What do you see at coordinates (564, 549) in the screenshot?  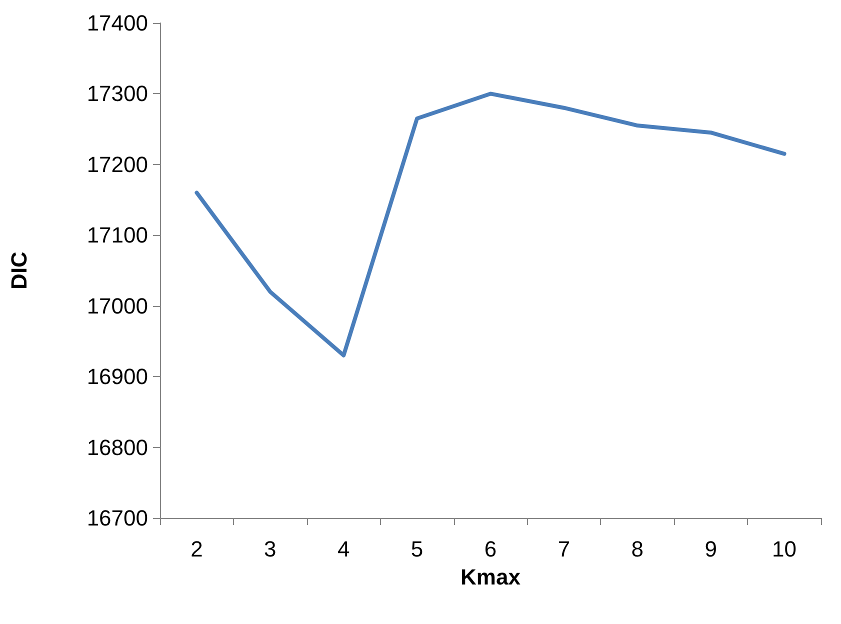 I see `x-tick-label: 7` at bounding box center [564, 549].